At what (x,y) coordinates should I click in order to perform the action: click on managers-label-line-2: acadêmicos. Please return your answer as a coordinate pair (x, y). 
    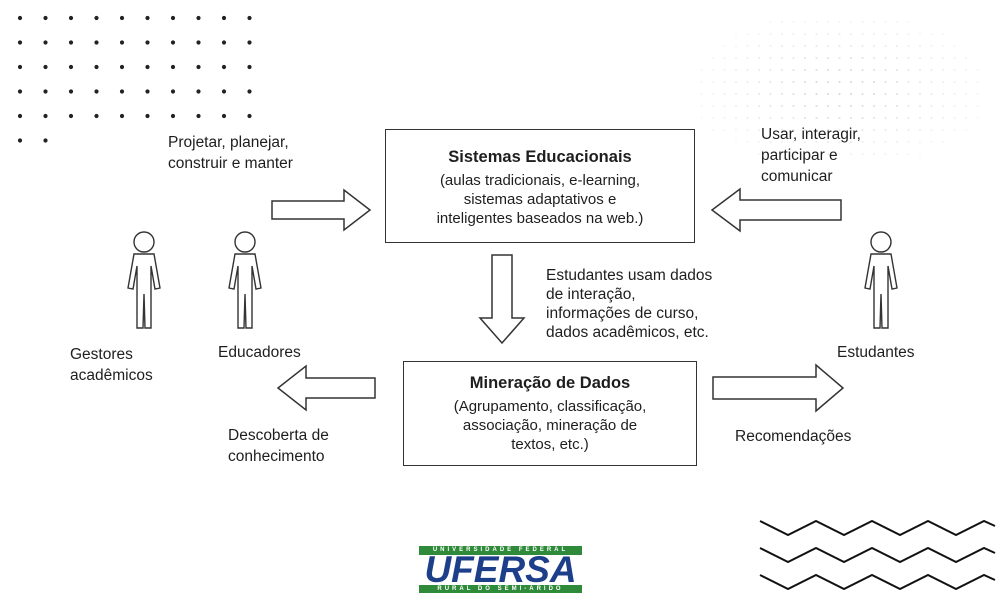
    Looking at the image, I should click on (111, 375).